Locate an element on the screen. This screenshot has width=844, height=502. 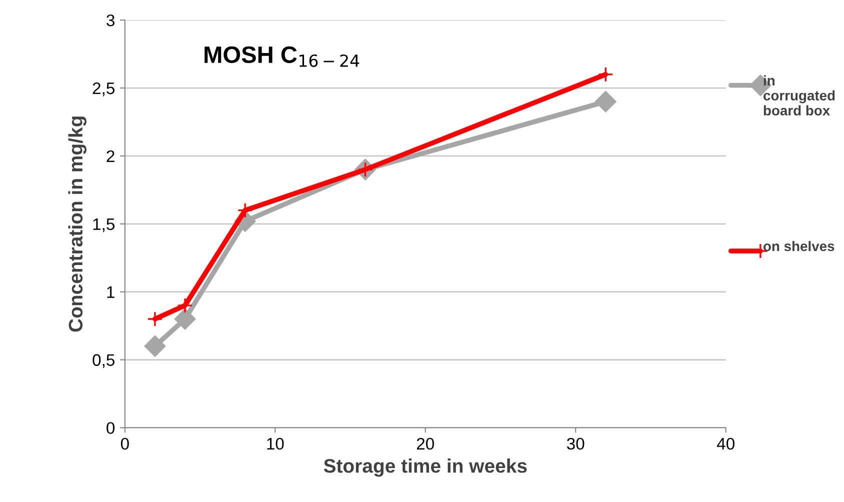
y-axis-title: Concentration in mg/kg is located at coordinates (77, 224).